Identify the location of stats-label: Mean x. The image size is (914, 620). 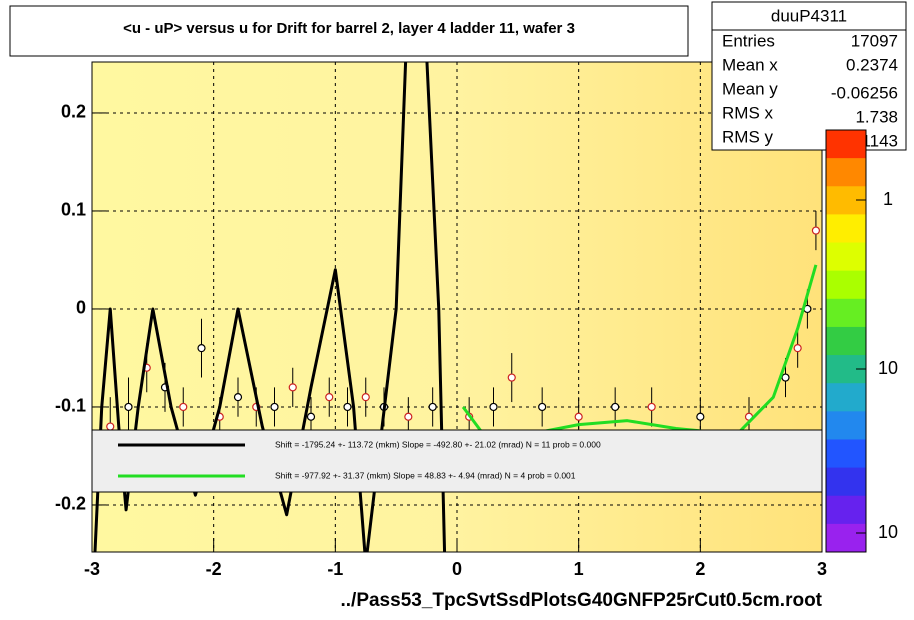
(750, 64).